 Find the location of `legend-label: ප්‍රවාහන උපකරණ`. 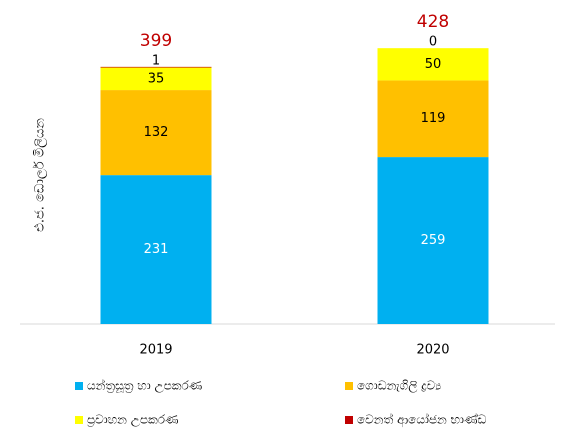

legend-label: ප්‍රවාහන උපකරණ is located at coordinates (132, 420).